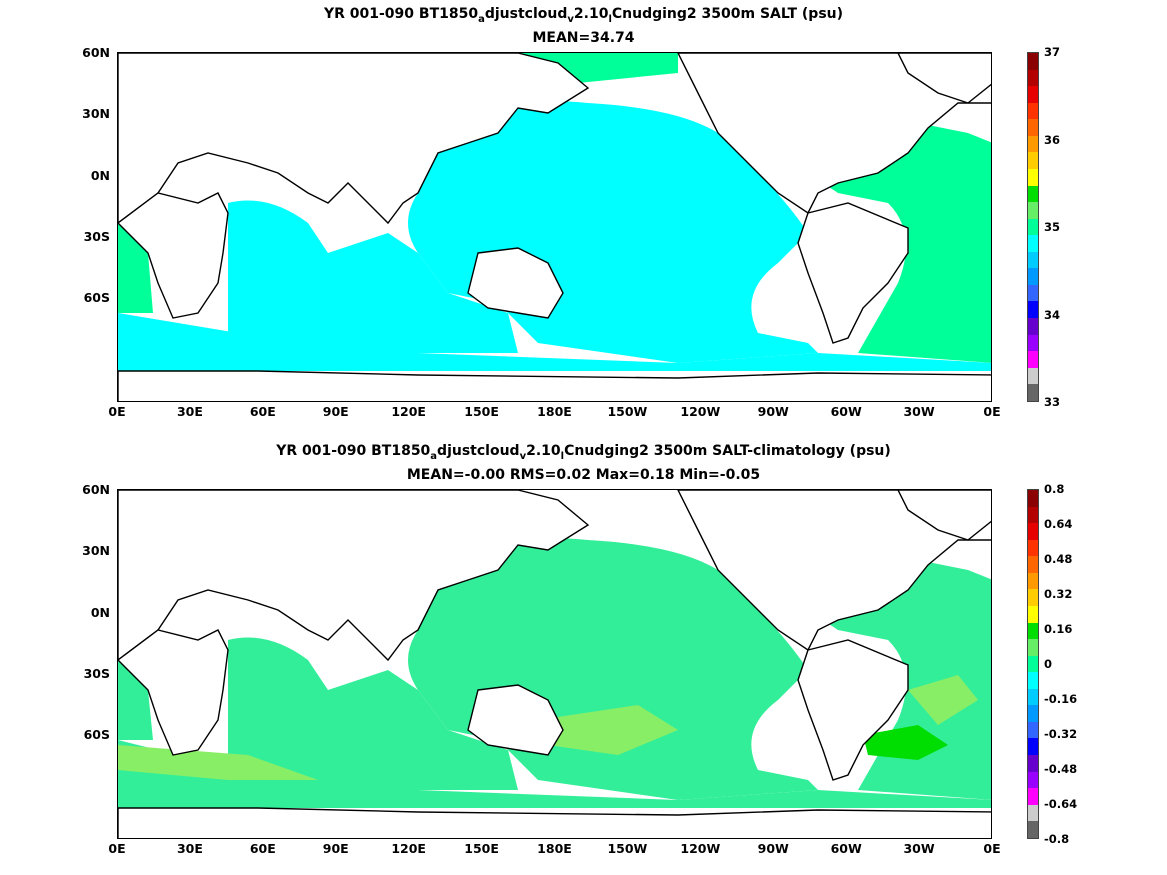  I want to click on colorbar-label: -0.16, so click(1061, 699).